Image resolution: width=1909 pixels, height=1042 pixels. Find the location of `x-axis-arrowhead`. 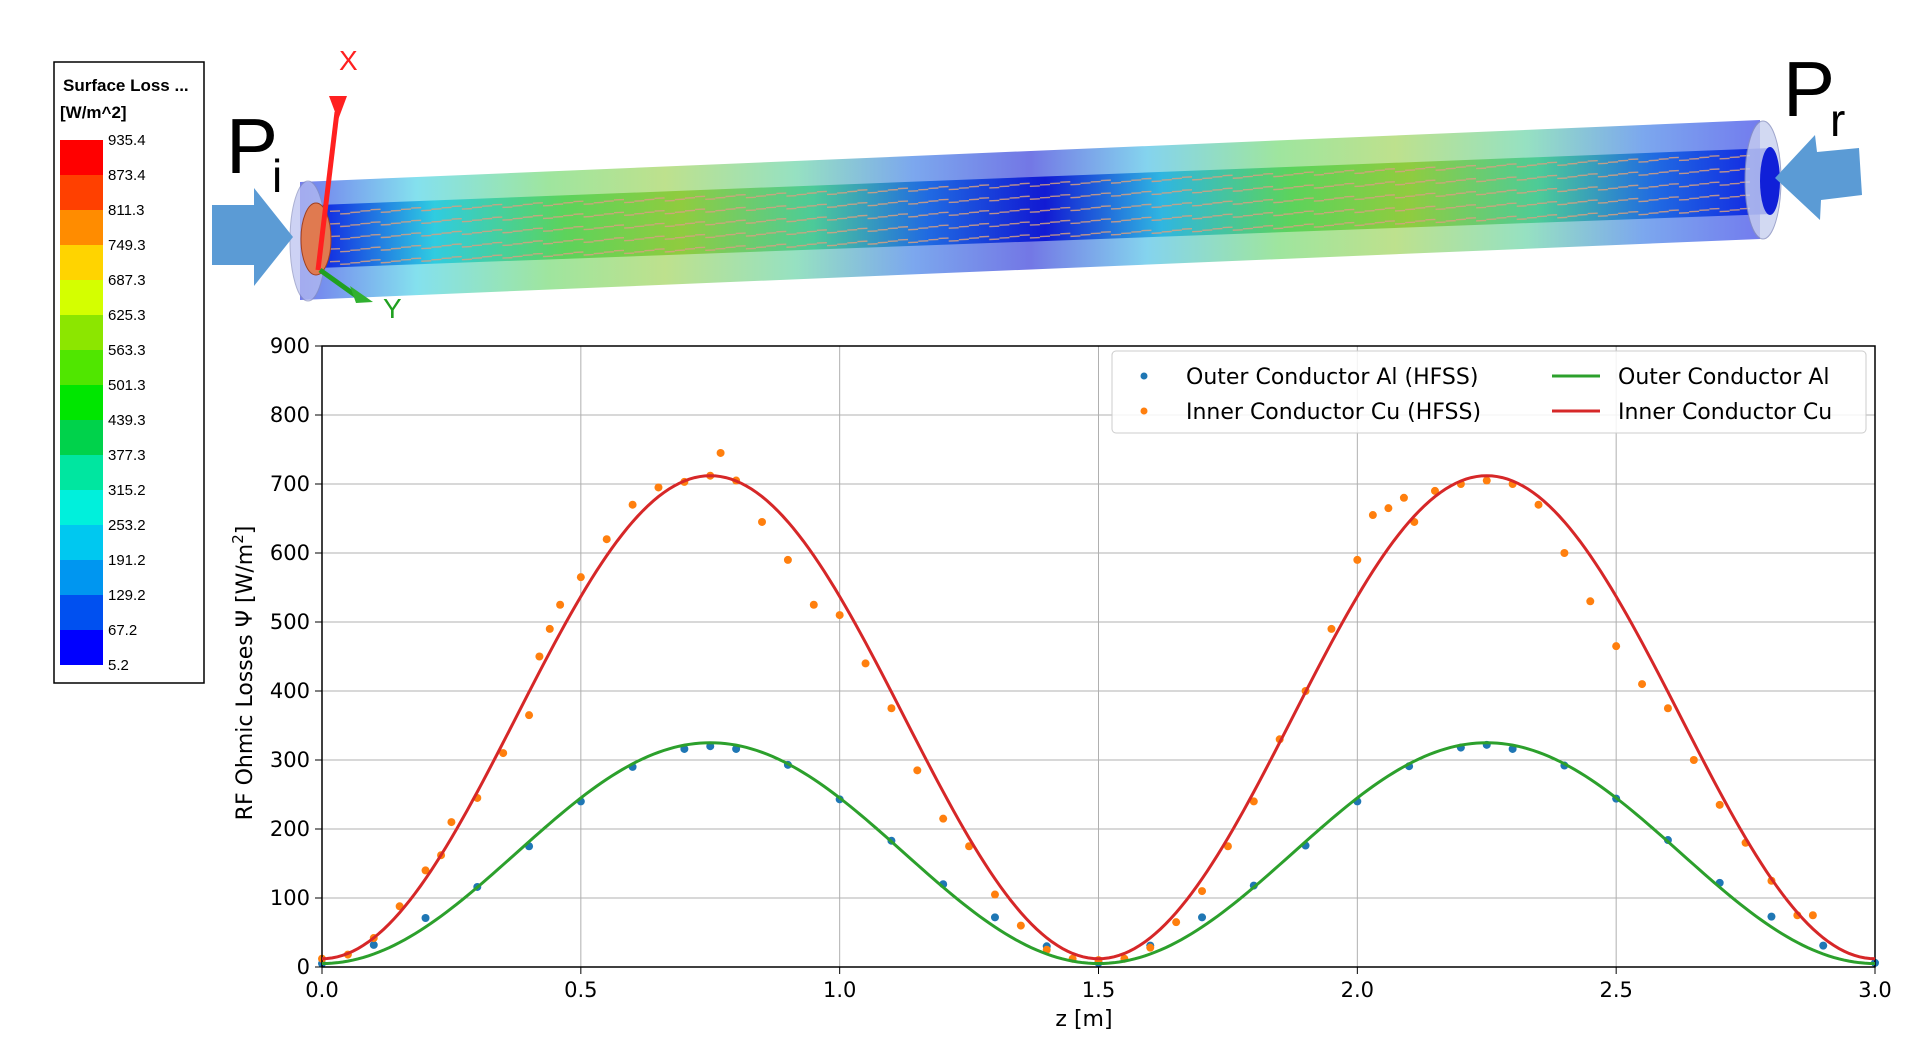

x-axis-arrowhead is located at coordinates (338, 108).